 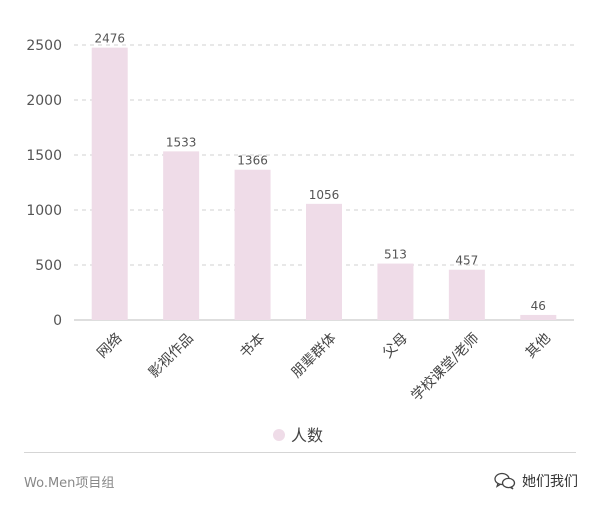 I want to click on y-tick-label: 2500, so click(x=44, y=46).